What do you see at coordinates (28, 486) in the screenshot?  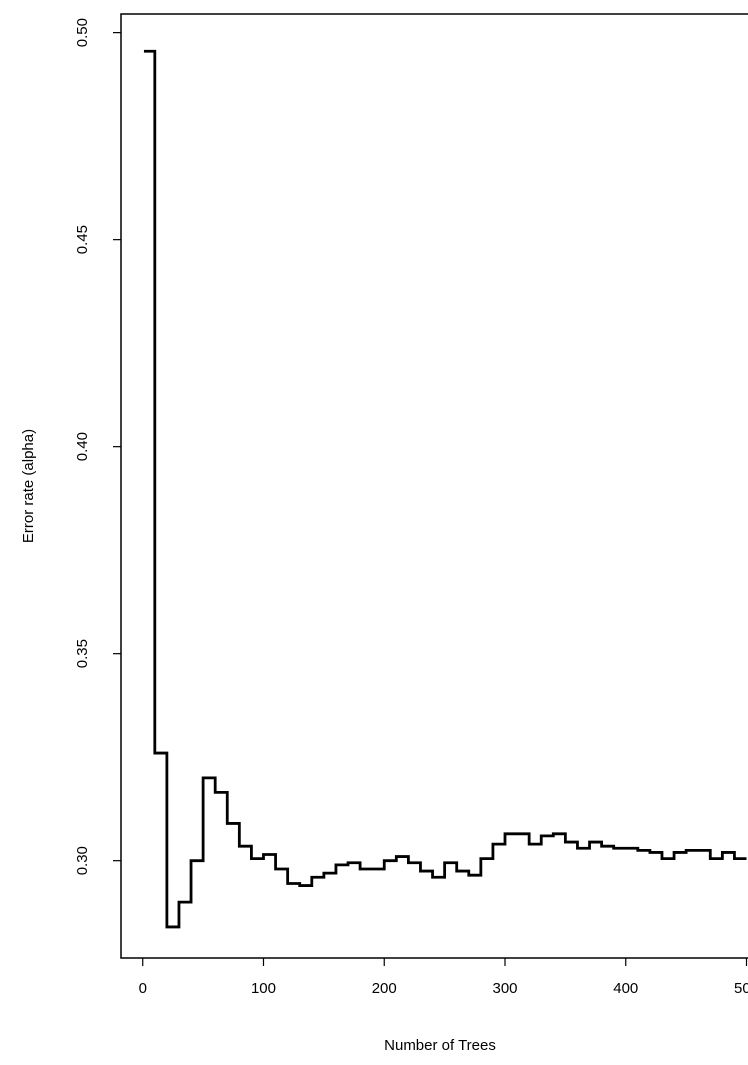 I see `y-axis-title: Error rate (alpha)` at bounding box center [28, 486].